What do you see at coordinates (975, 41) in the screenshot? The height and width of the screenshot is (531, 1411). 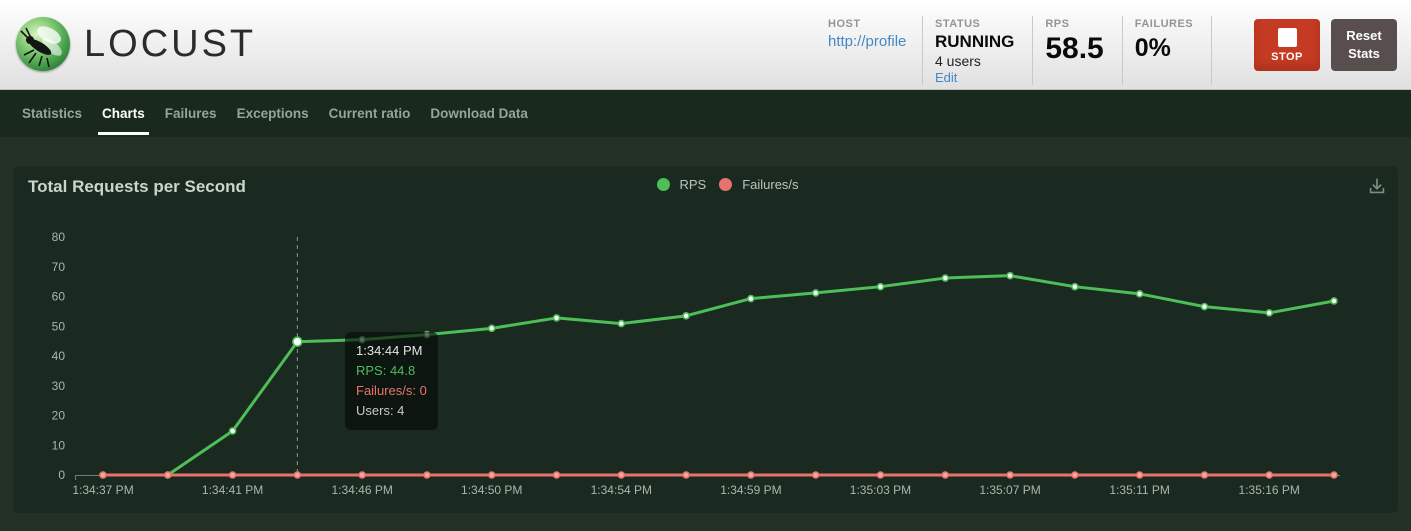 I see `status-value: RUNNING` at bounding box center [975, 41].